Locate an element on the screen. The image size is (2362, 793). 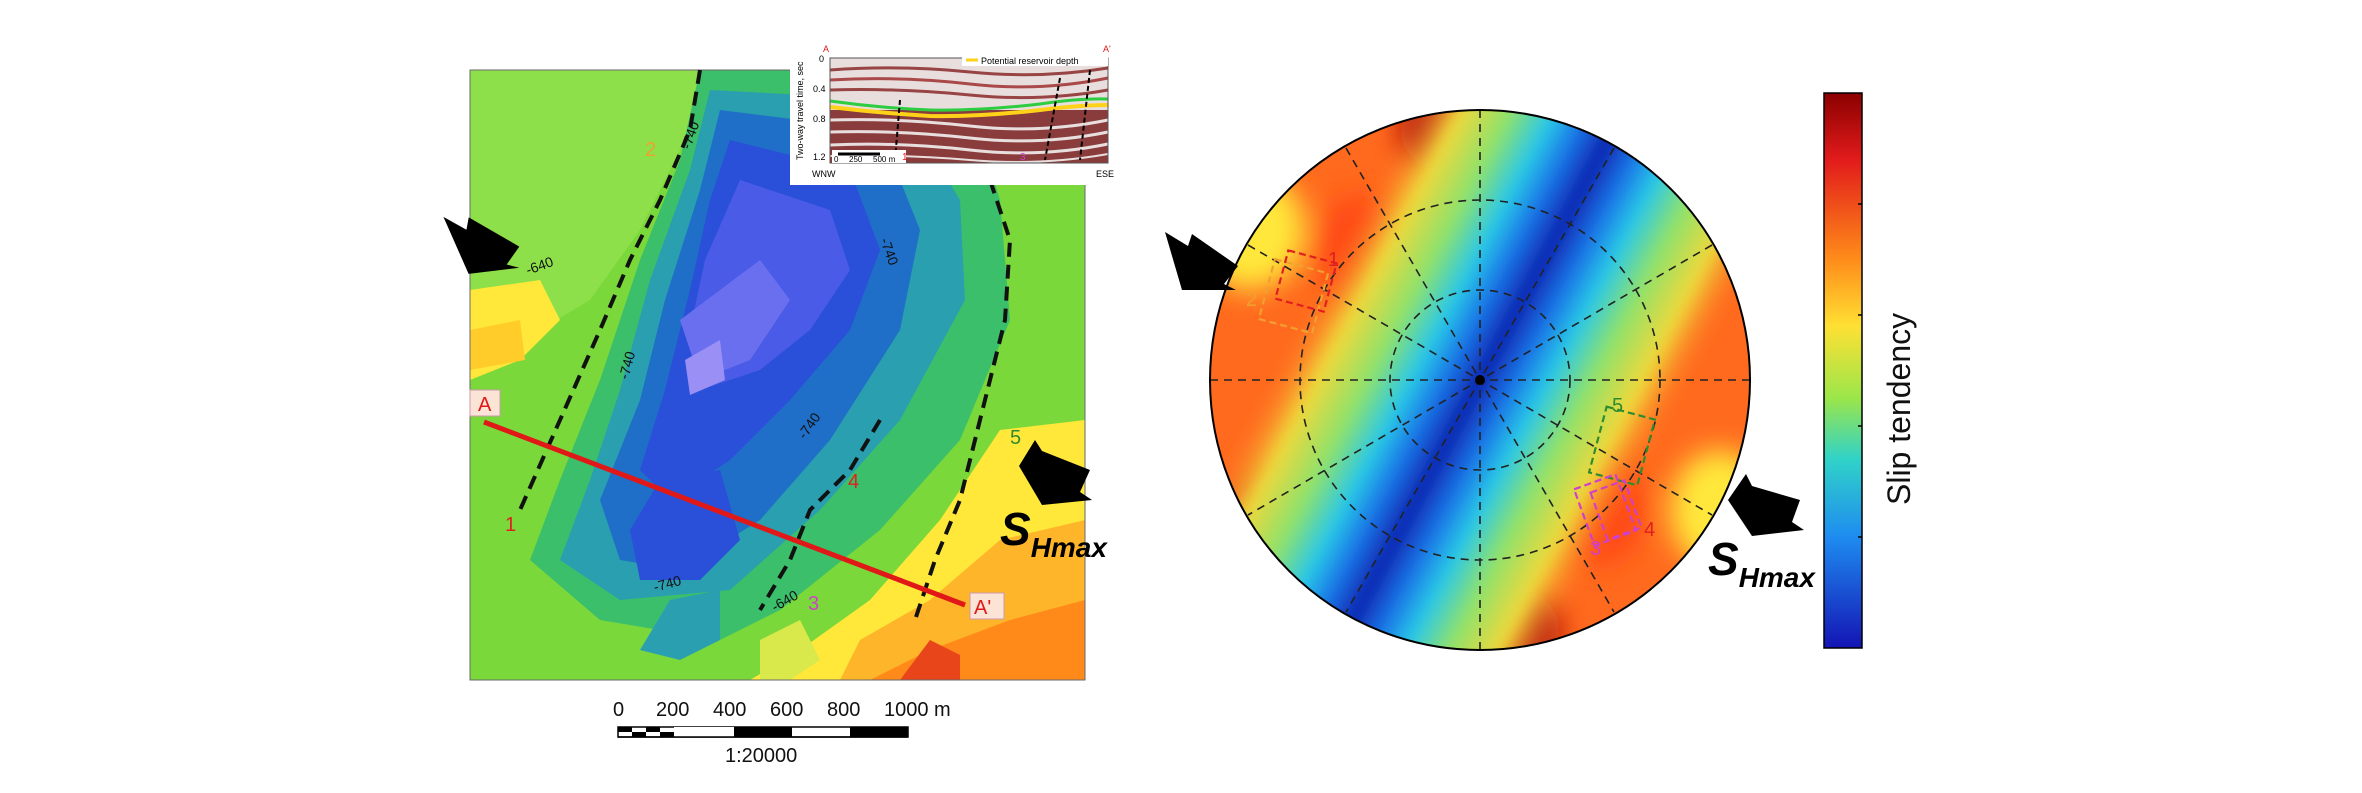
zone-label-3: 3 is located at coordinates (1595, 549).